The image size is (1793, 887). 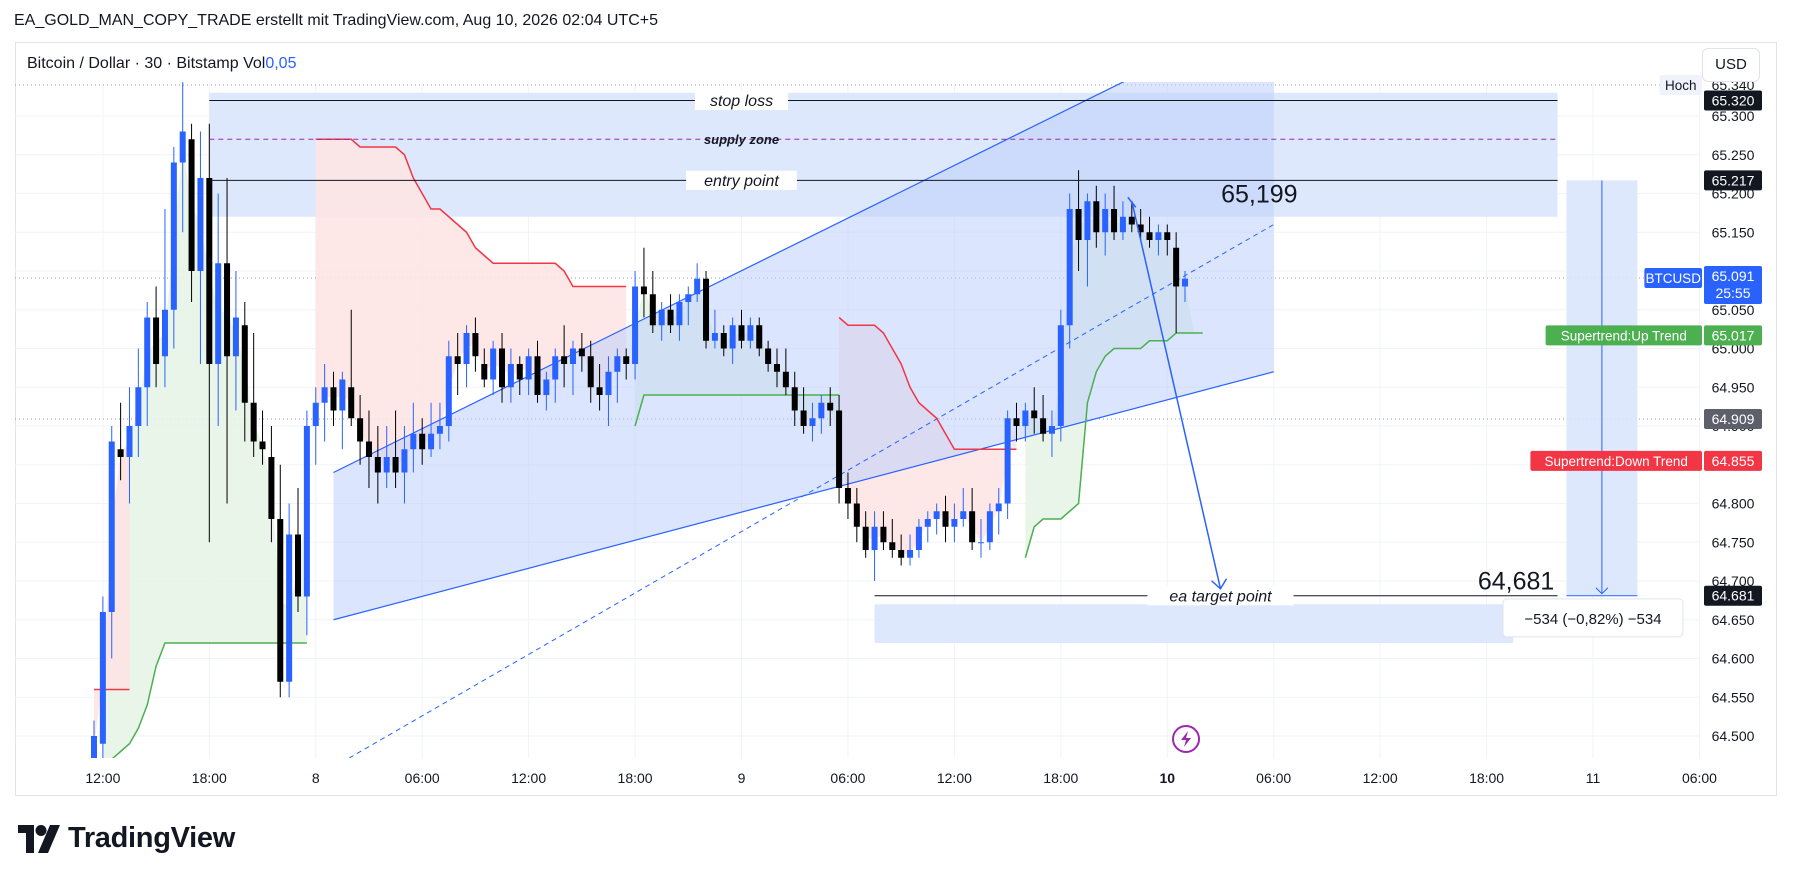 What do you see at coordinates (1733, 620) in the screenshot?
I see `price-tick-label: 64.650` at bounding box center [1733, 620].